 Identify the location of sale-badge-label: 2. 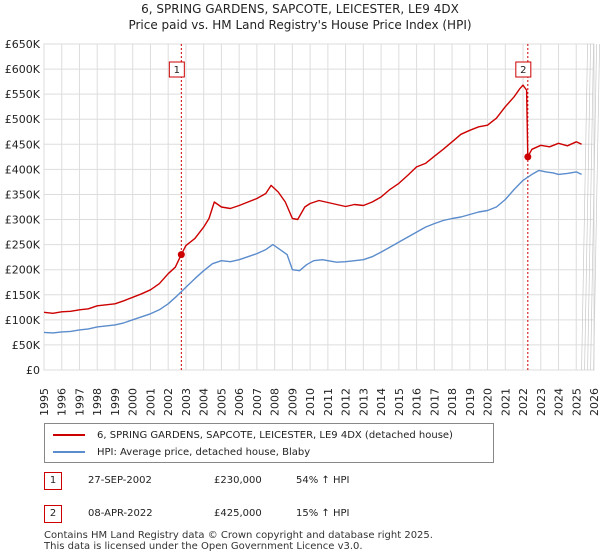
(523, 70).